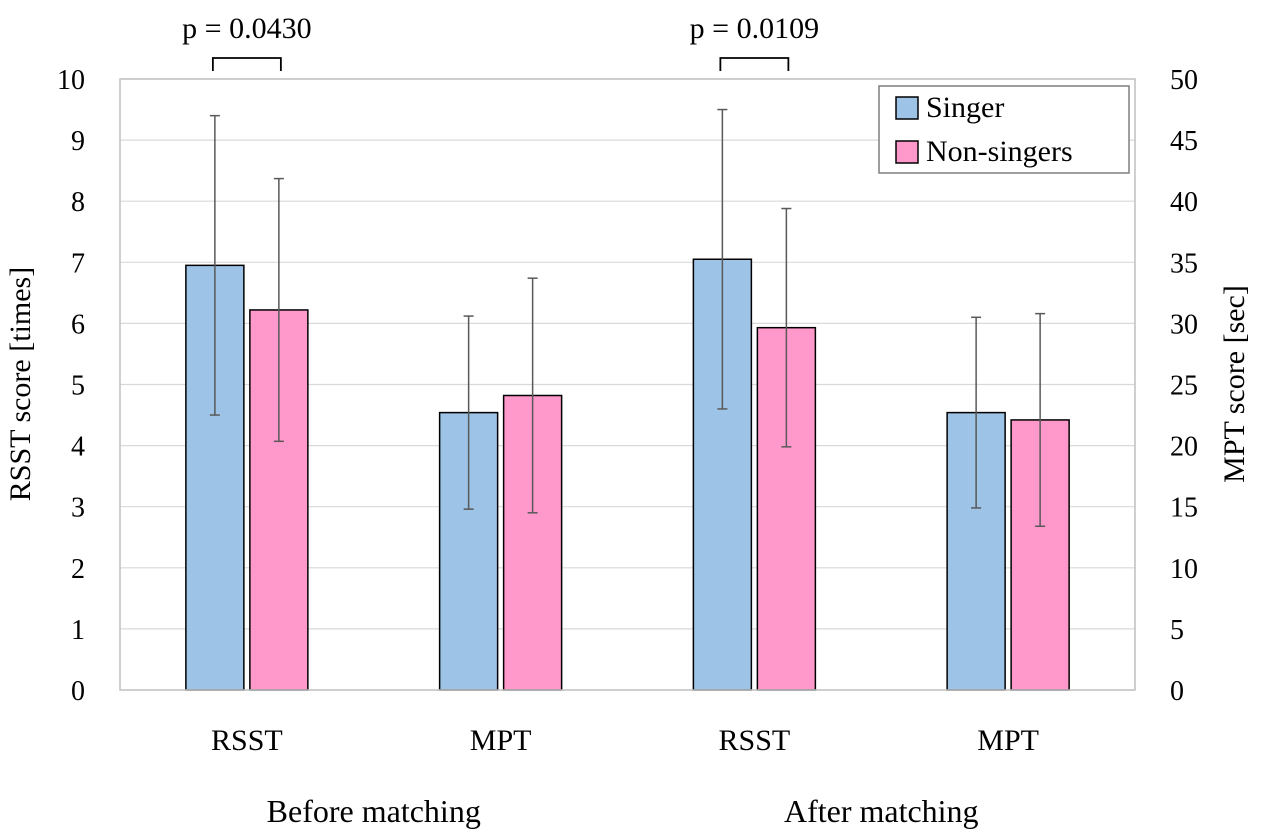 Image resolution: width=1263 pixels, height=839 pixels. Describe the element at coordinates (907, 108) in the screenshot. I see `legend-swatch-singer` at that location.